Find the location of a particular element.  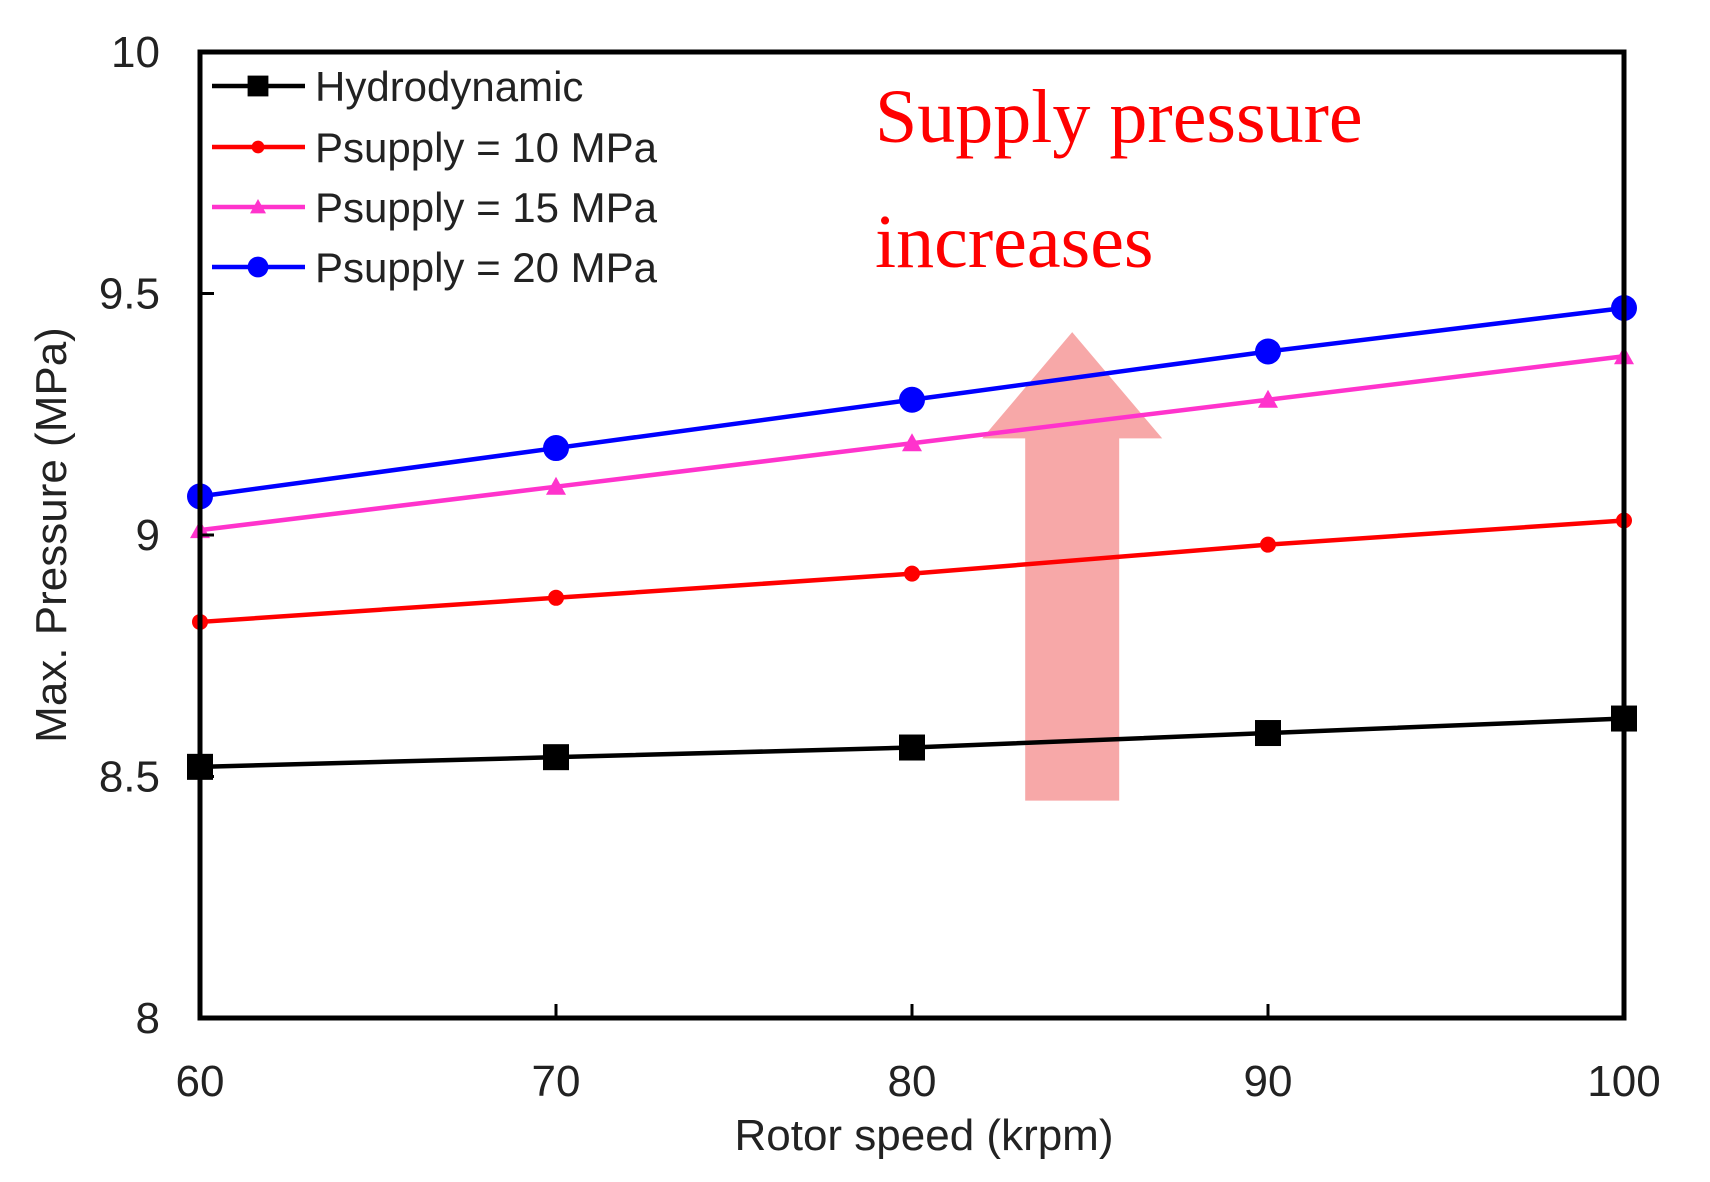

legend-label: Hydrodynamic is located at coordinates (449, 86).